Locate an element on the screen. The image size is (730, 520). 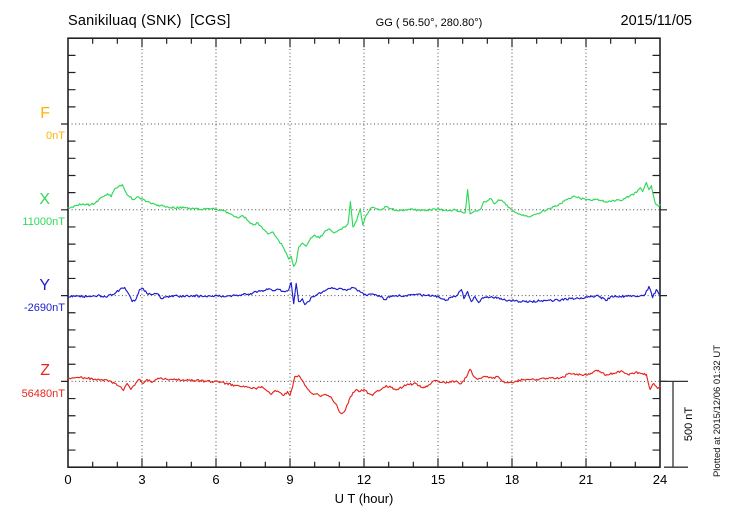
x-axis-tick-label: 3 is located at coordinates (142, 479).